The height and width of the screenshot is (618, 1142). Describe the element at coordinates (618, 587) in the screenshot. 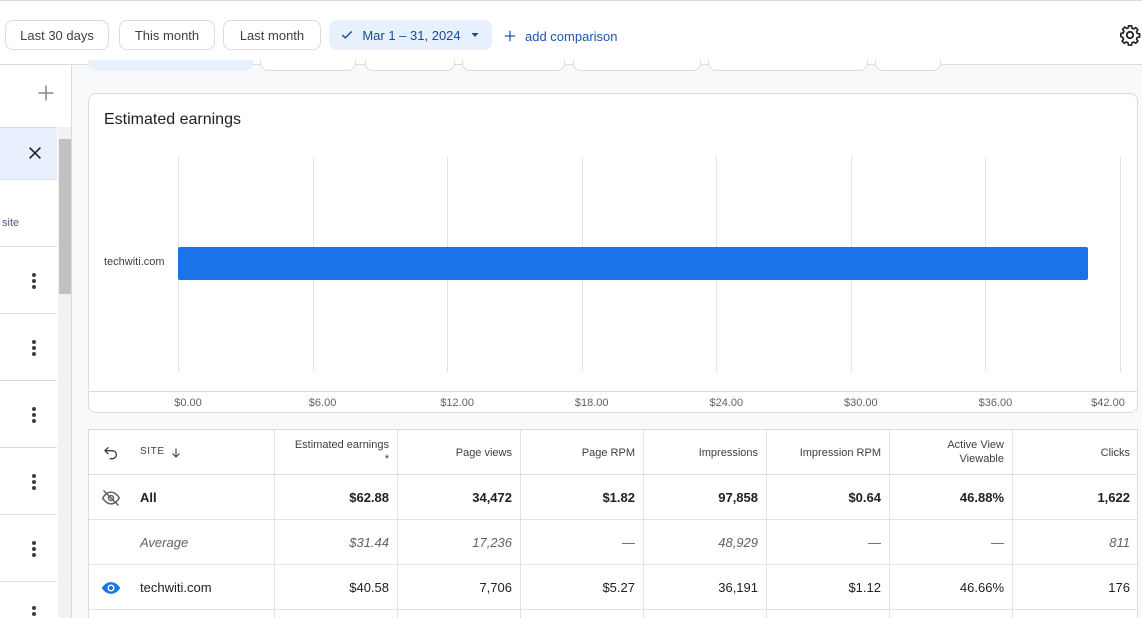

I see `cell-page-rpm: $5.27` at that location.